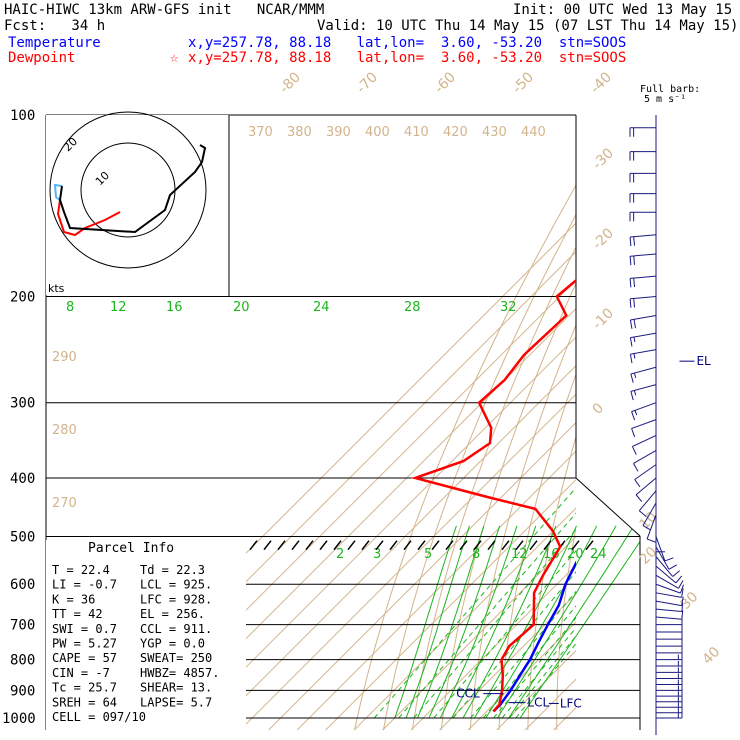 This screenshot has height=740, width=740. I want to click on theta-label: 420, so click(455, 132).